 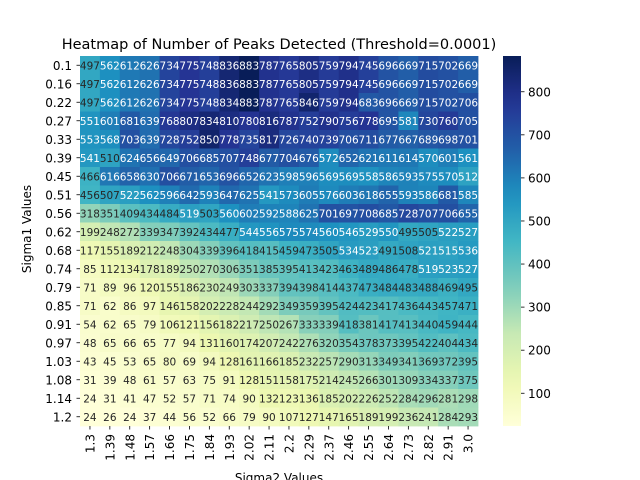 I want to click on cell-value: 488, so click(x=428, y=288).